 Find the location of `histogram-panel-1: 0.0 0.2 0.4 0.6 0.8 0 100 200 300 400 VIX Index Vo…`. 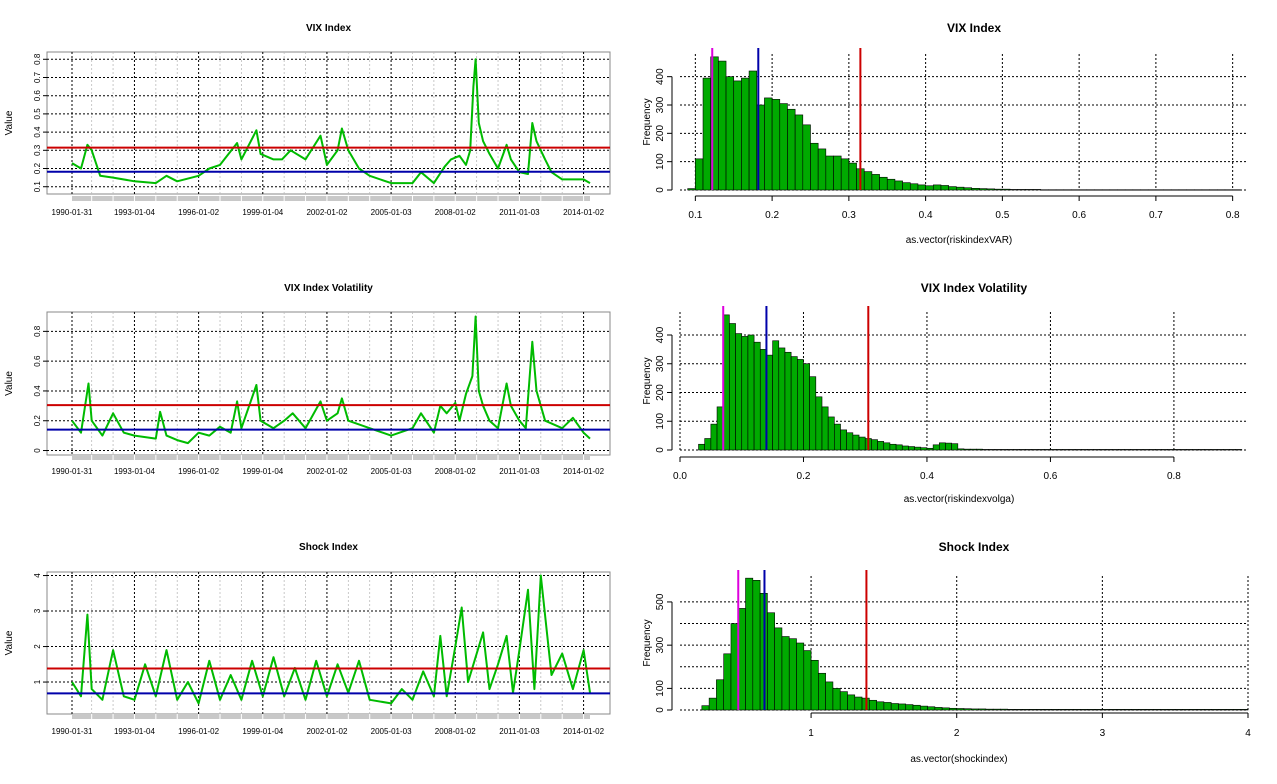

histogram-panel-1: 0.0 0.2 0.4 0.6 0.8 0 100 200 300 400 VIX Index Vo… is located at coordinates (945, 393).